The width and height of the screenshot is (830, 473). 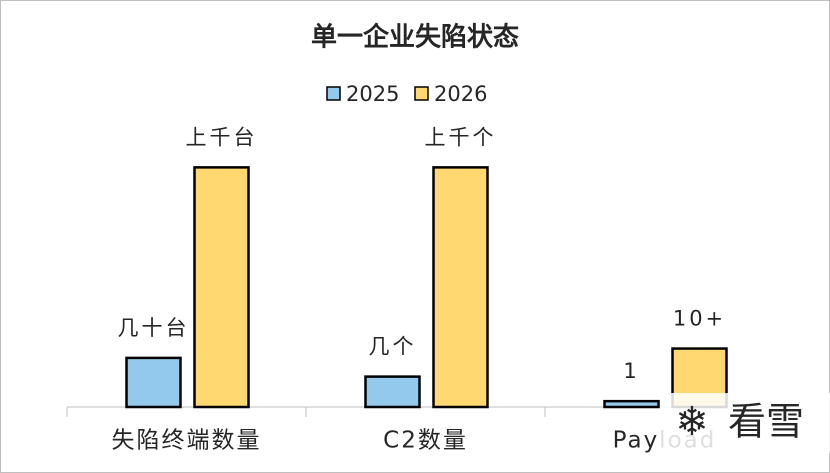 What do you see at coordinates (393, 347) in the screenshot?
I see `data-label: 几个` at bounding box center [393, 347].